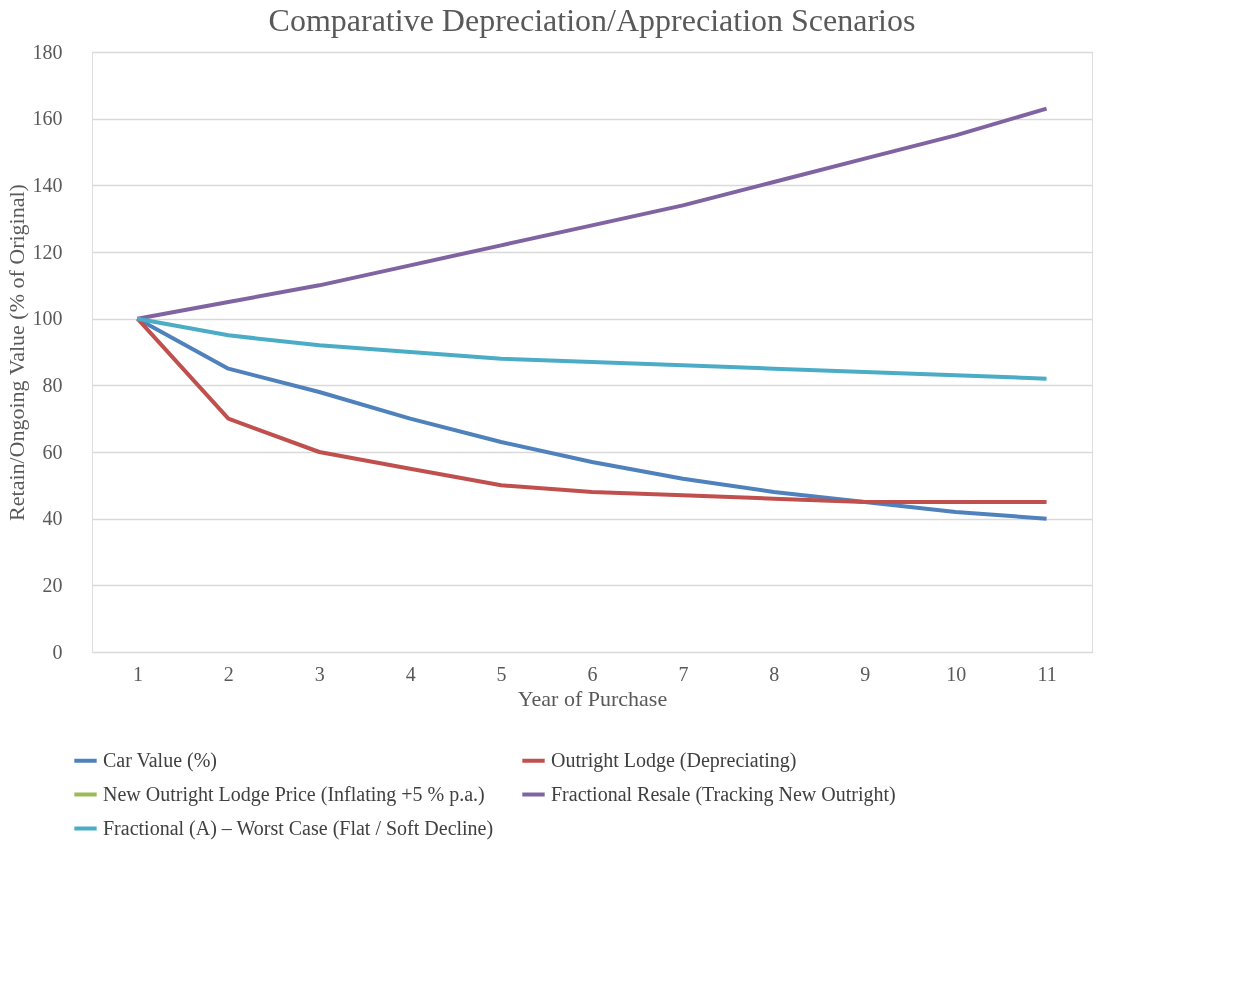 The width and height of the screenshot is (1249, 992). What do you see at coordinates (319, 673) in the screenshot?
I see `x-tick-label: 3` at bounding box center [319, 673].